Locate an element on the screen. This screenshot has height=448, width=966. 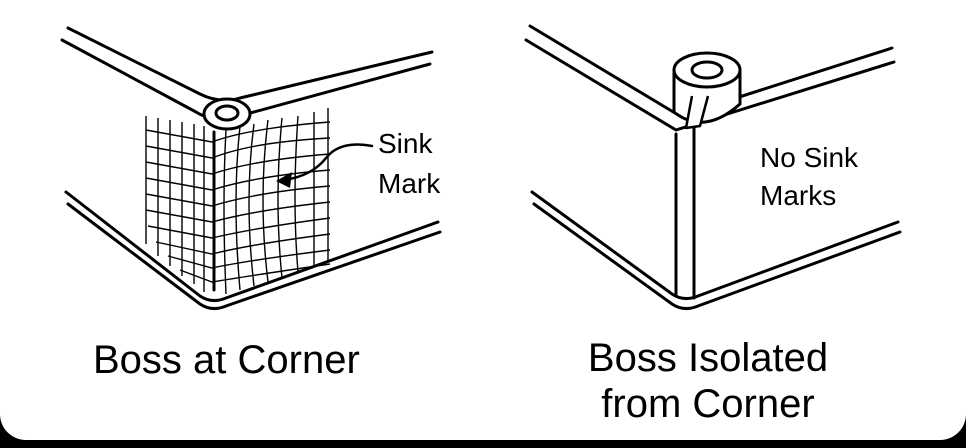
right-caption-line2: from Corner is located at coordinates (708, 404).